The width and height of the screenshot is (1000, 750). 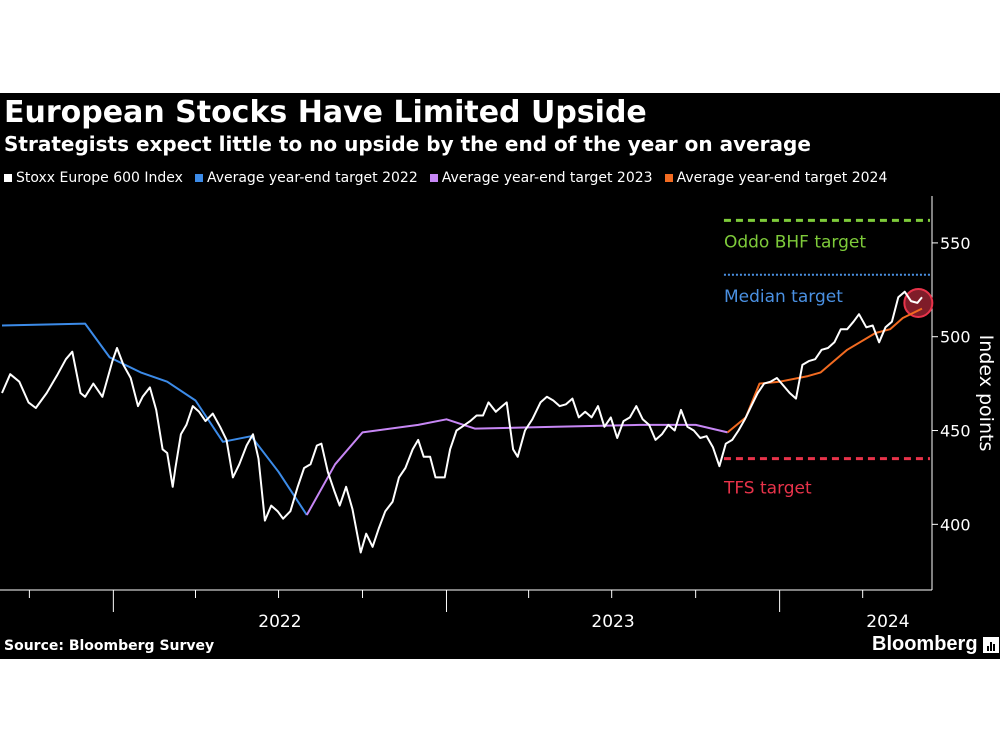 I want to click on y-axis-title: Index points, so click(x=986, y=393).